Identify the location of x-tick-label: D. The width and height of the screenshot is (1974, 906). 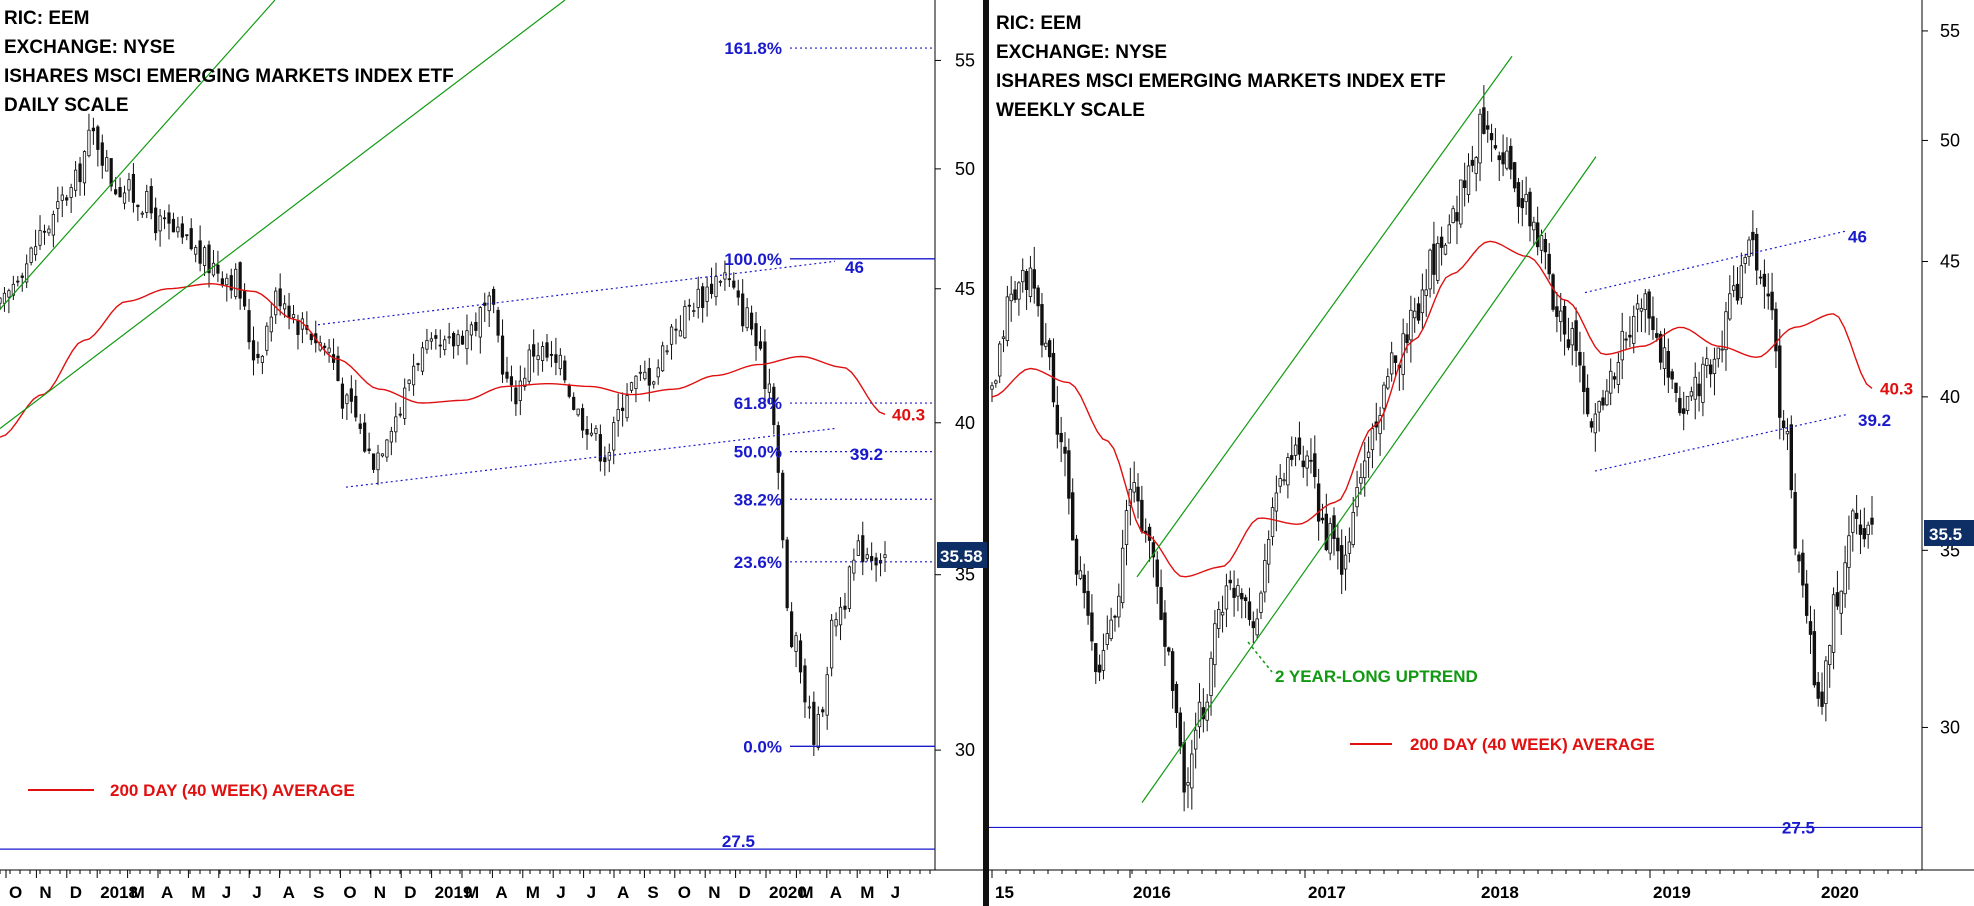
(745, 892).